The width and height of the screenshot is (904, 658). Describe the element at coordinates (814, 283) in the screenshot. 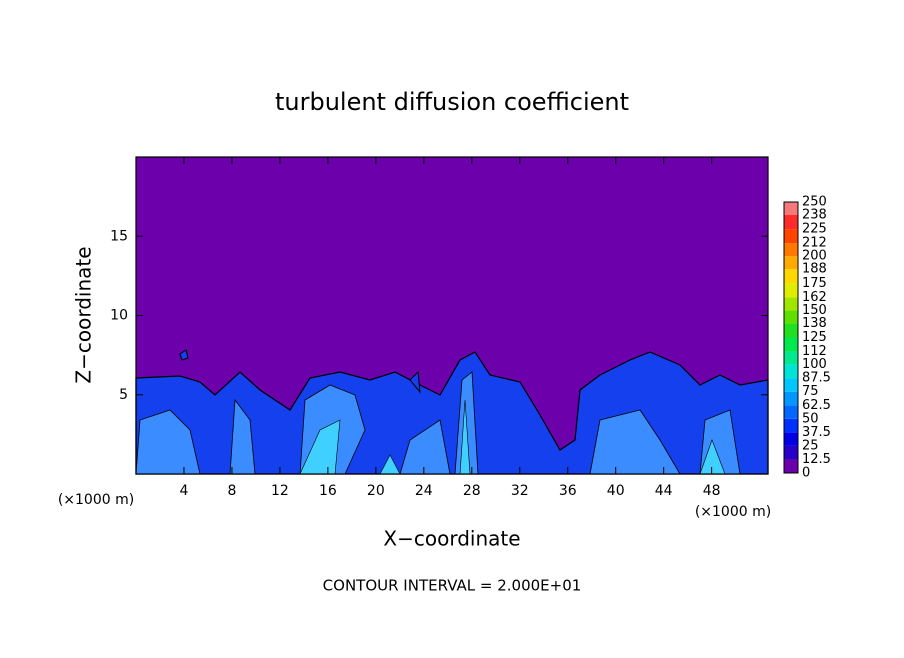

I see `colorbar-label: 175` at that location.